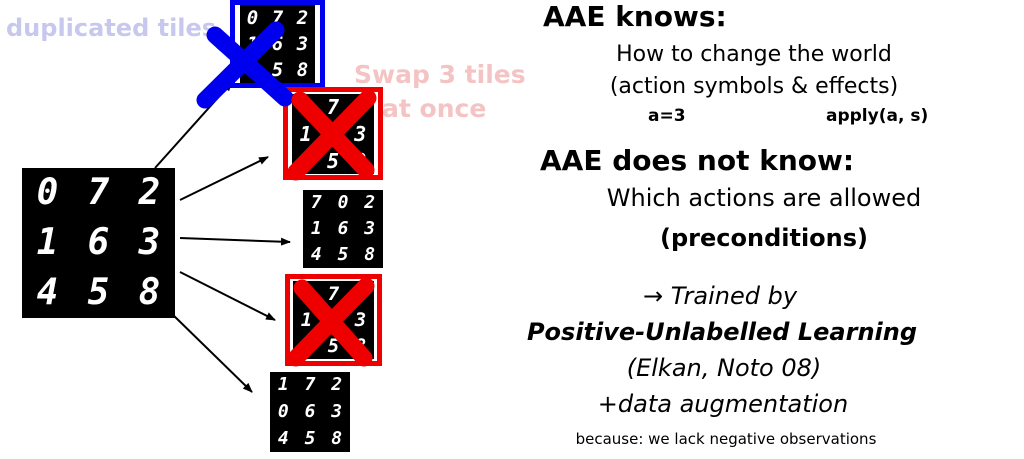  I want to click on trained-by-label: → Trained by, so click(720, 296).